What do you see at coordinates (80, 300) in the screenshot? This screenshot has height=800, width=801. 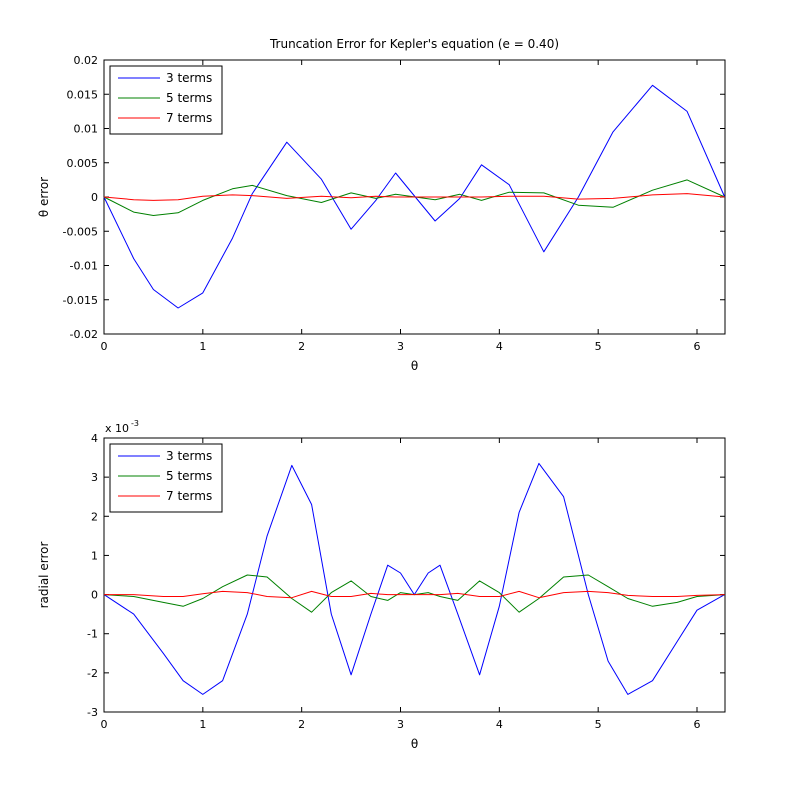 I see `y-tick-label: -0.015` at bounding box center [80, 300].